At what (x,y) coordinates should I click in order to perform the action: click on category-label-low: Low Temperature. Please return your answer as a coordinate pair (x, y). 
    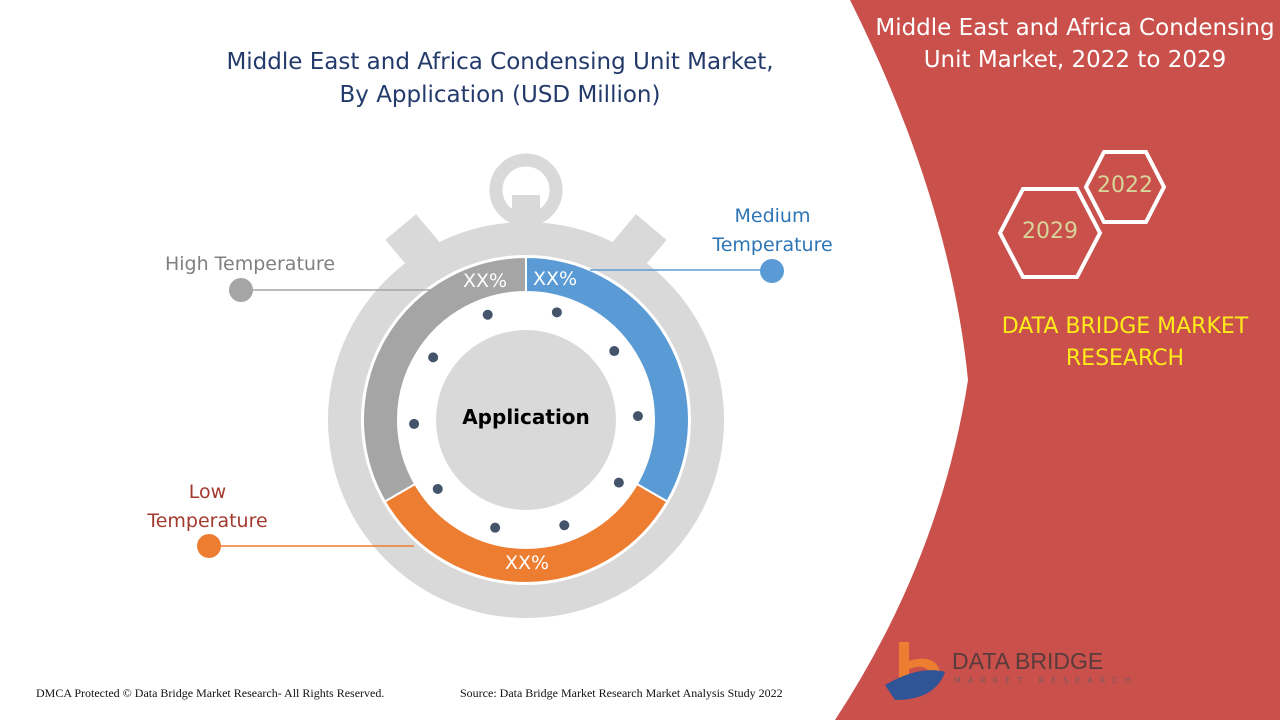
    Looking at the image, I should click on (207, 507).